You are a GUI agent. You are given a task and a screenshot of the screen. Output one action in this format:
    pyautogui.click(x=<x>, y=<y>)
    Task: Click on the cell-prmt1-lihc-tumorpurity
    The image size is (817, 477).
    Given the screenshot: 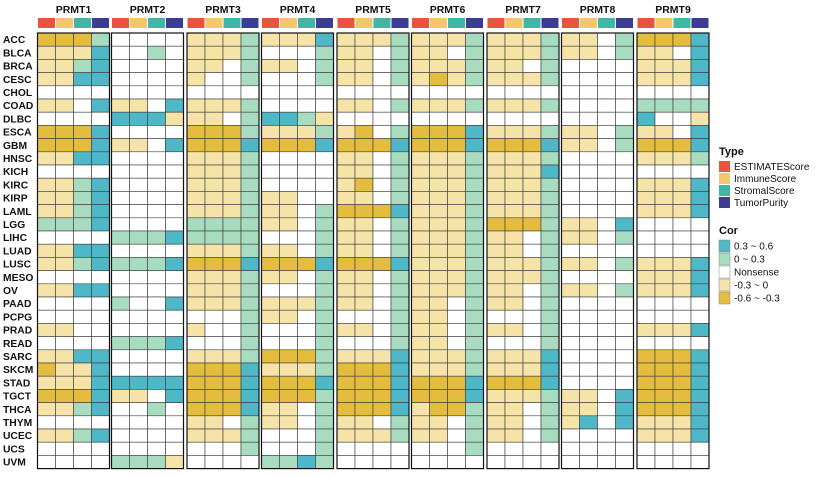 What is the action you would take?
    pyautogui.click(x=100, y=237)
    